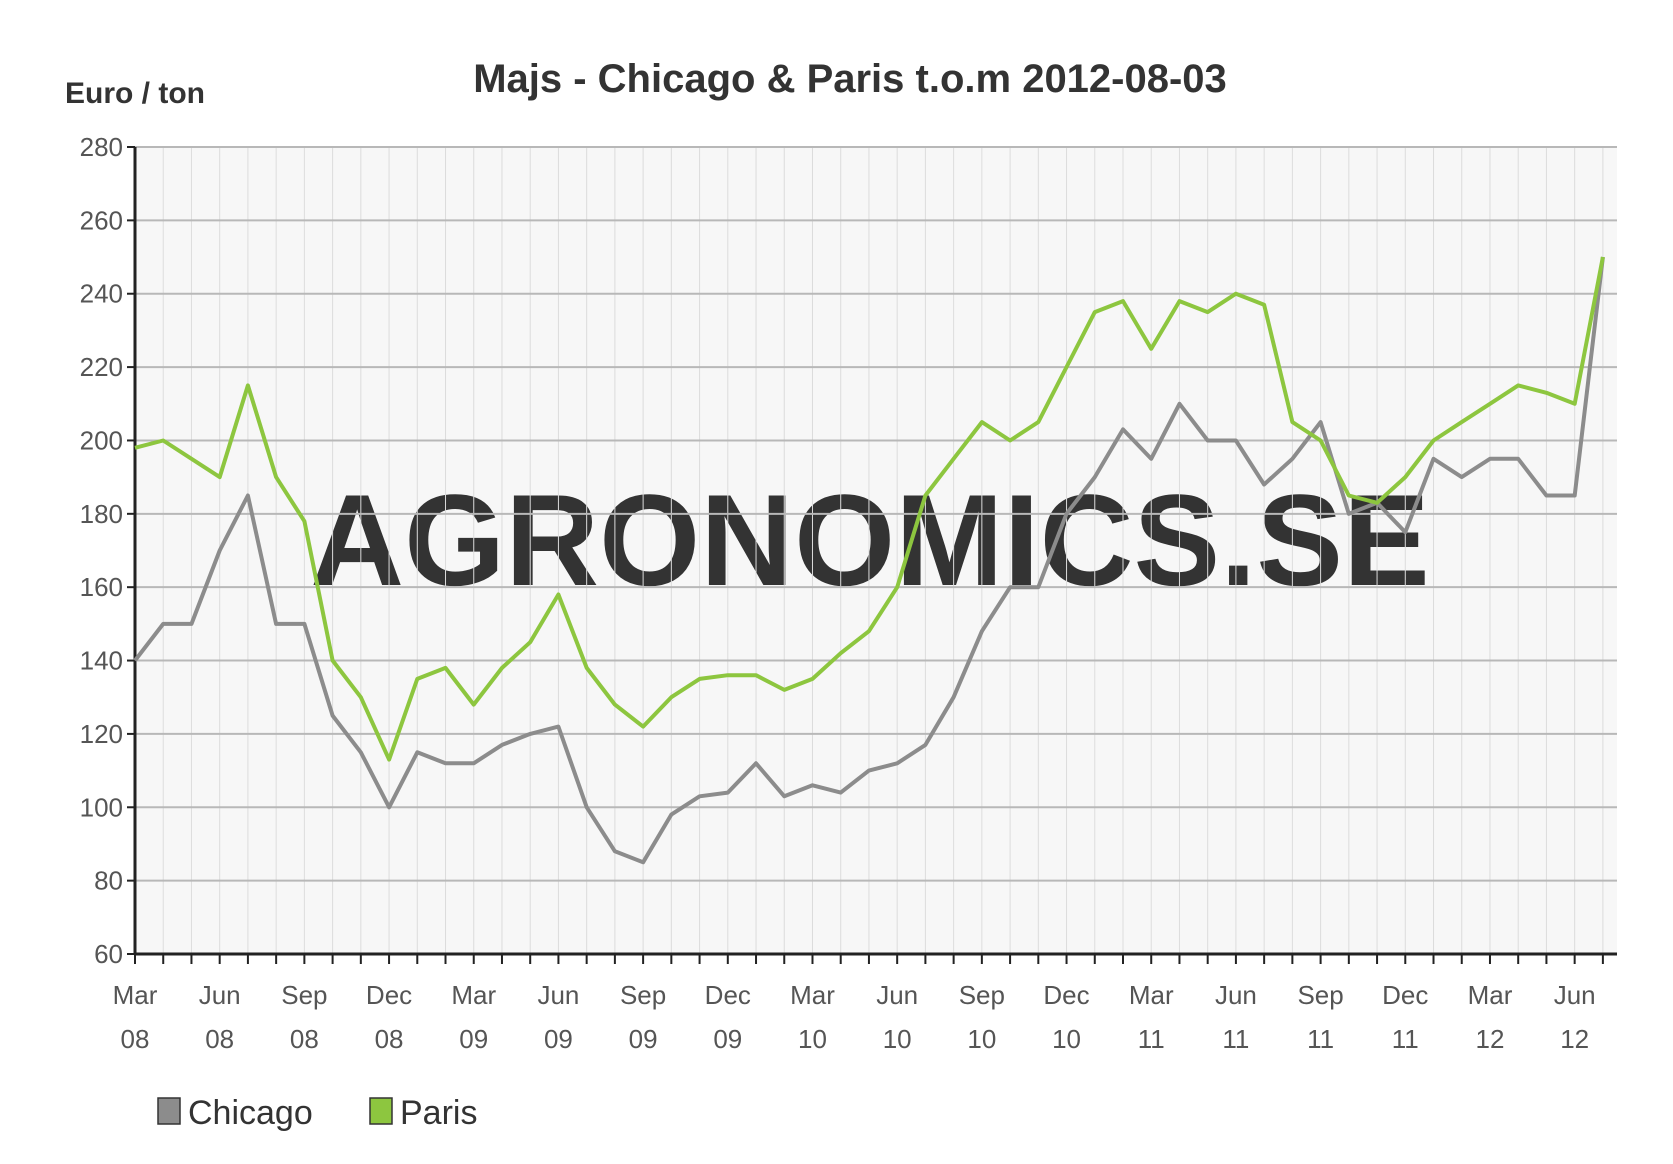  Describe the element at coordinates (850, 79) in the screenshot. I see `chart-title: Majs - Chicago & Paris t.o.m 2012-08-03` at that location.